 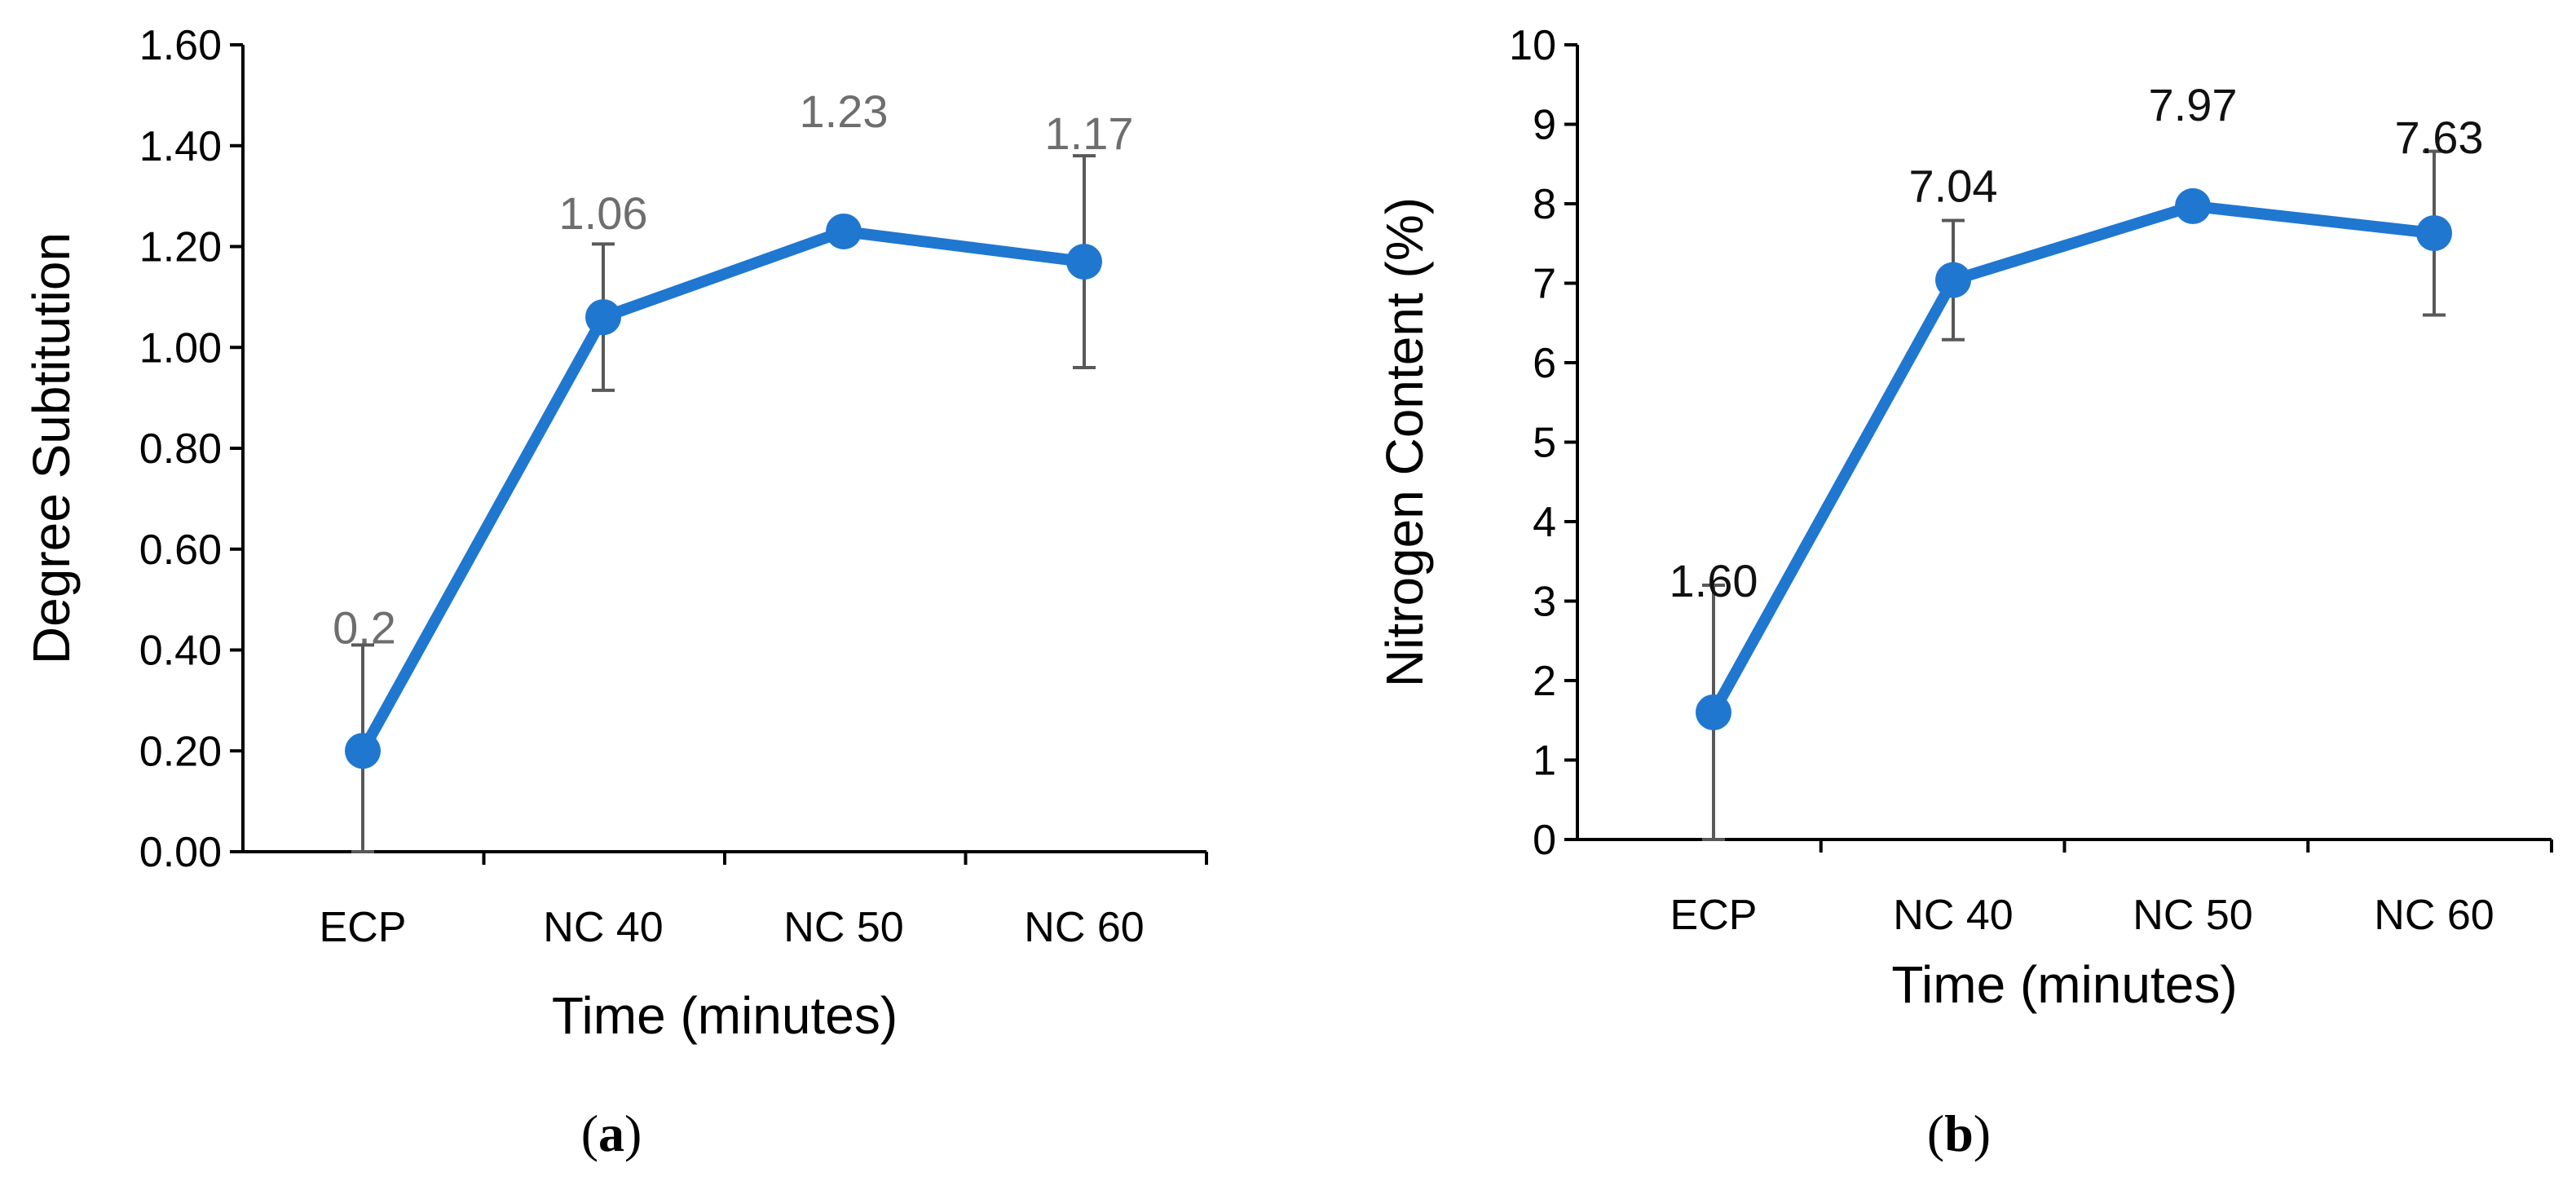 I want to click on panel-label: (a), so click(x=611, y=1133).